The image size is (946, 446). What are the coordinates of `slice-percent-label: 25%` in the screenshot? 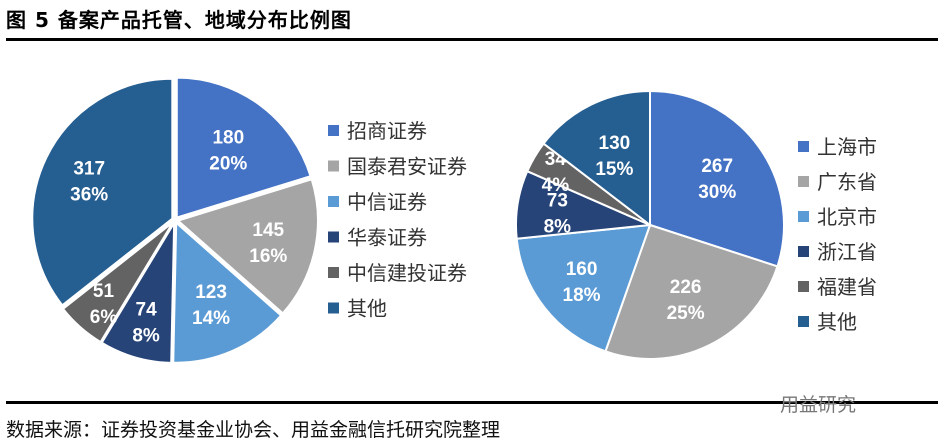 It's located at (686, 313).